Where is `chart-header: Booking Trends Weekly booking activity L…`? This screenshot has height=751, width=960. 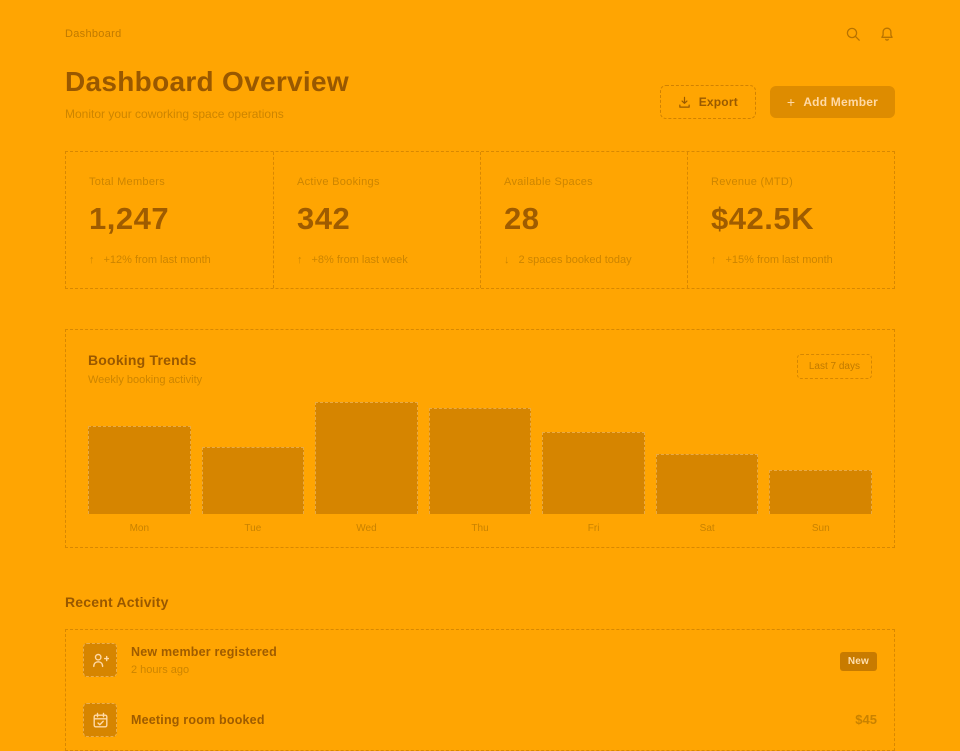 chart-header: Booking Trends Weekly booking activity L… is located at coordinates (480, 369).